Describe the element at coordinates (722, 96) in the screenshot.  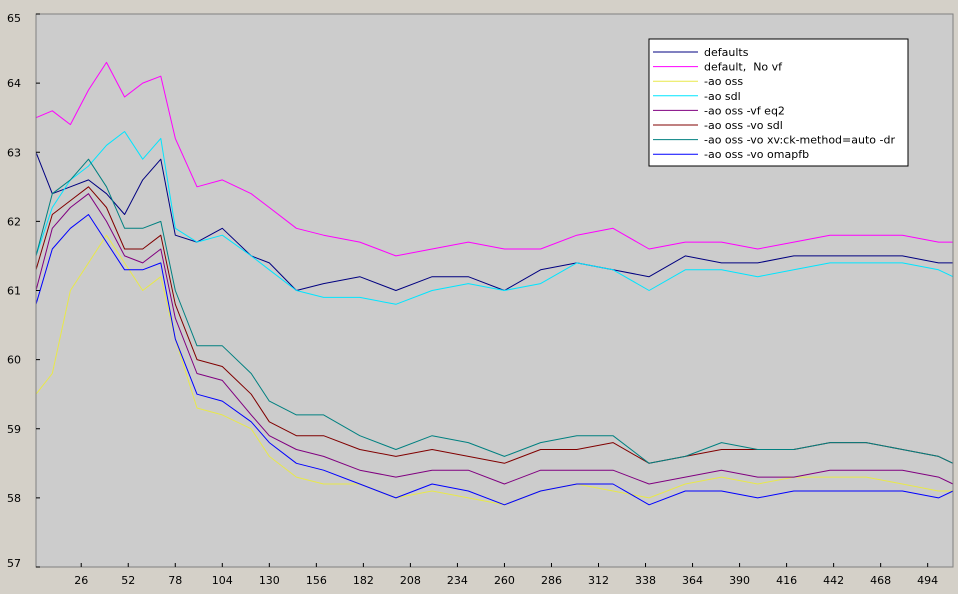
I see `legend-label: -ao sdl` at that location.